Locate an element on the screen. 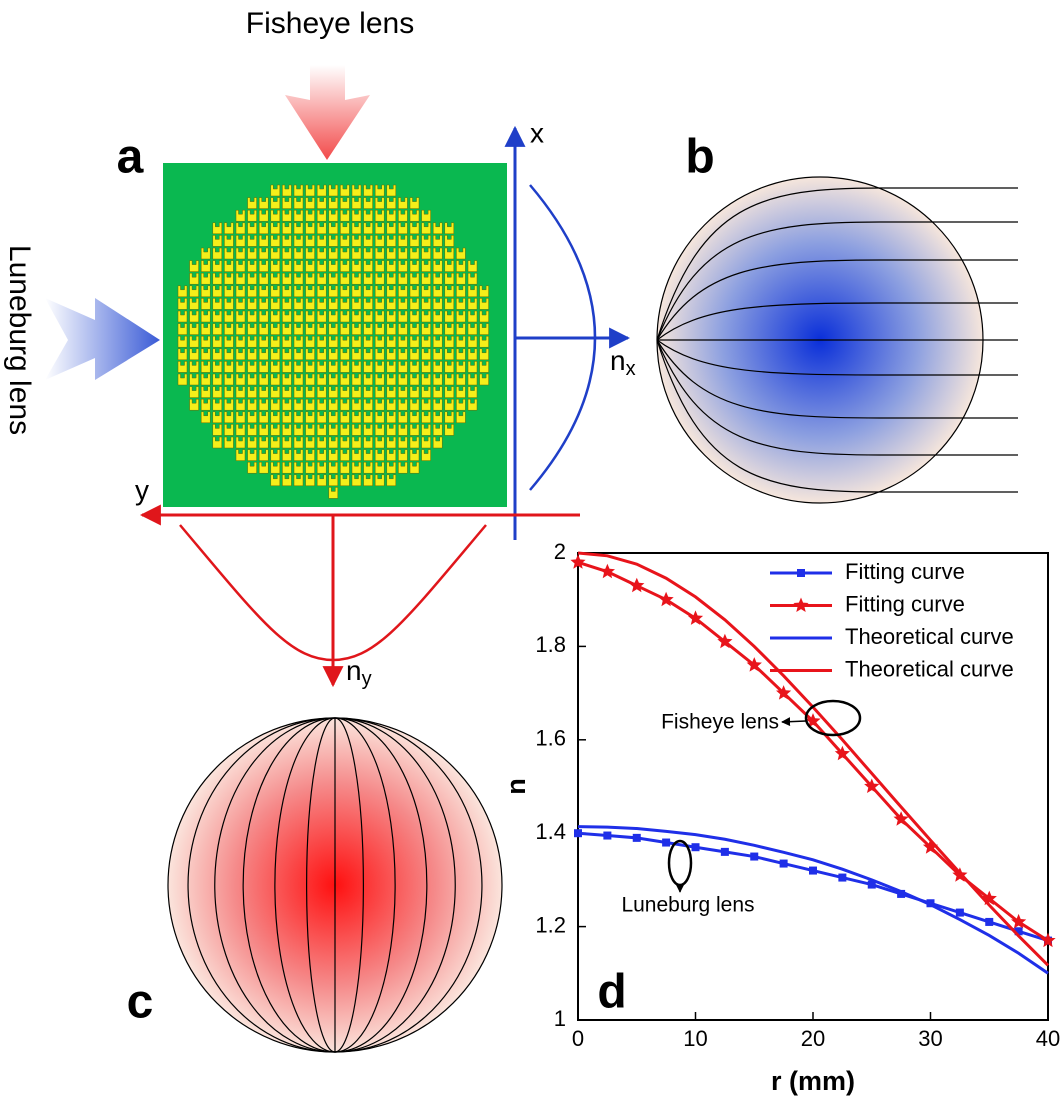  y-tick-label: 2 is located at coordinates (560, 551).